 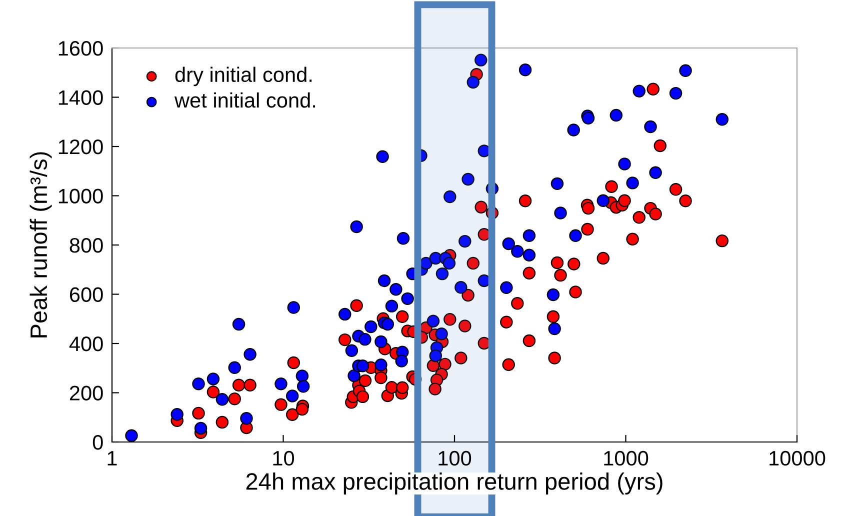 I want to click on x-tick-label: 1000, so click(x=626, y=458).